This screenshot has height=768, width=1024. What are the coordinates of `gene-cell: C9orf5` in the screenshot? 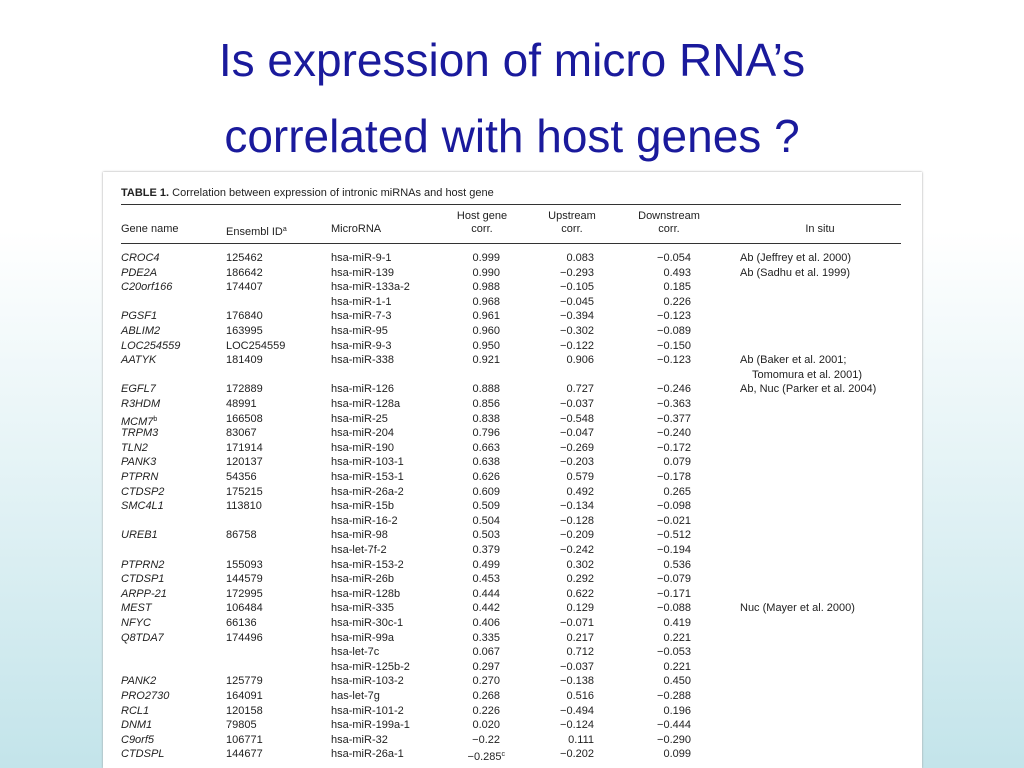 It's located at (138, 739).